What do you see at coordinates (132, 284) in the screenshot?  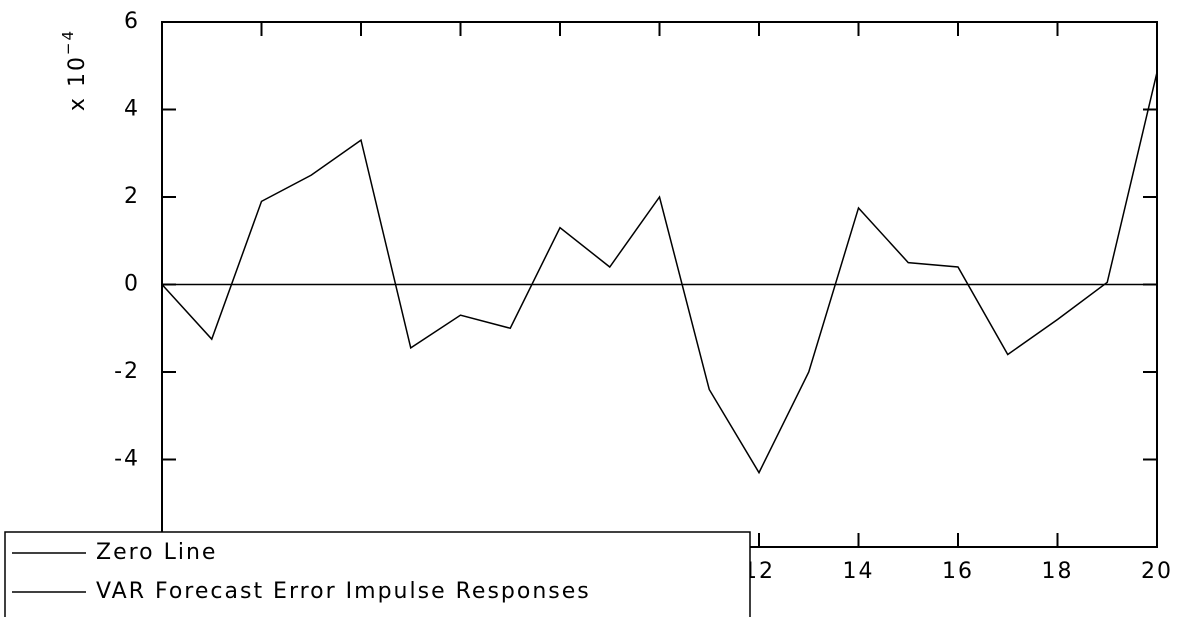 I see `y-tick-label: 0` at bounding box center [132, 284].